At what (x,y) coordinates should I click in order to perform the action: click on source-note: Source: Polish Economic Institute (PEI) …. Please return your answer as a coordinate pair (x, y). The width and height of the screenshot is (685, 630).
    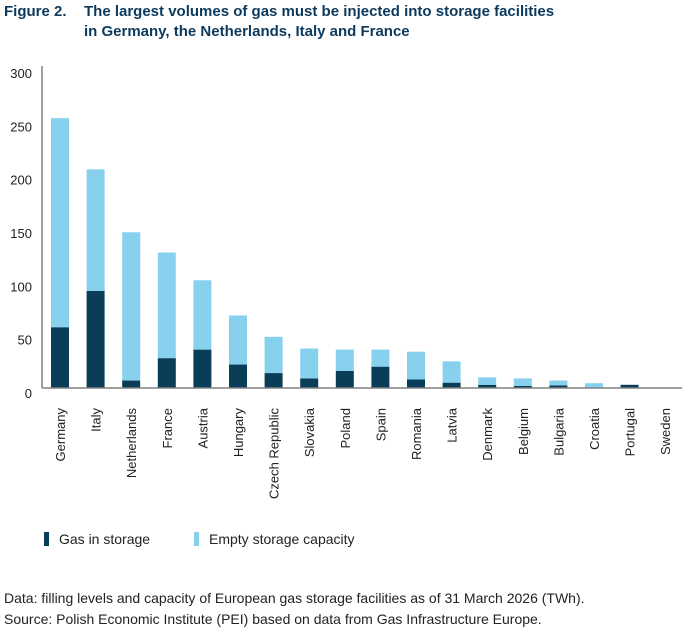
    Looking at the image, I should click on (273, 619).